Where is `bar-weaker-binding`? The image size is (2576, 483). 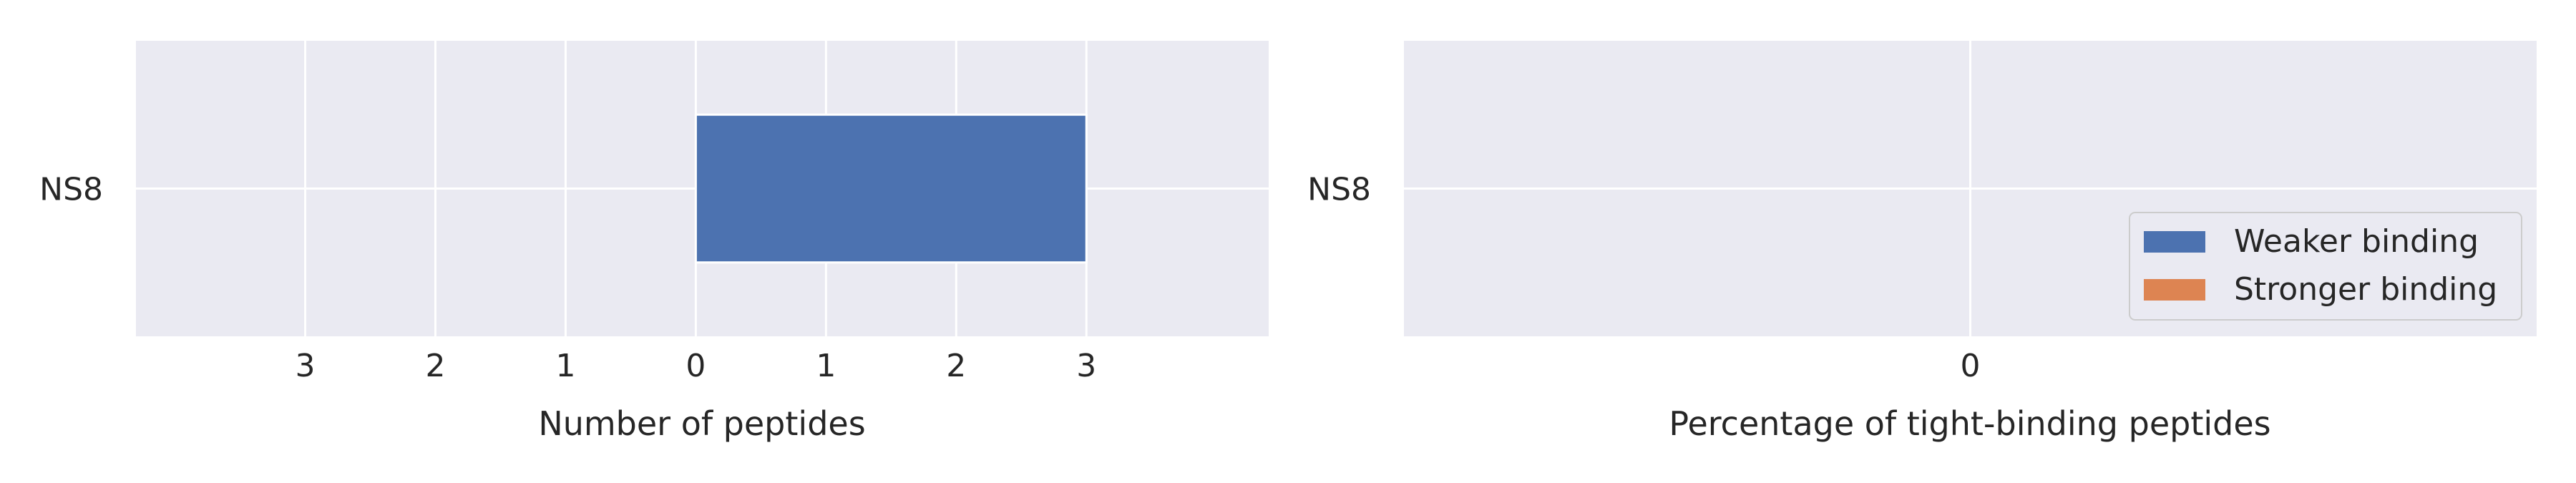
bar-weaker-binding is located at coordinates (891, 188).